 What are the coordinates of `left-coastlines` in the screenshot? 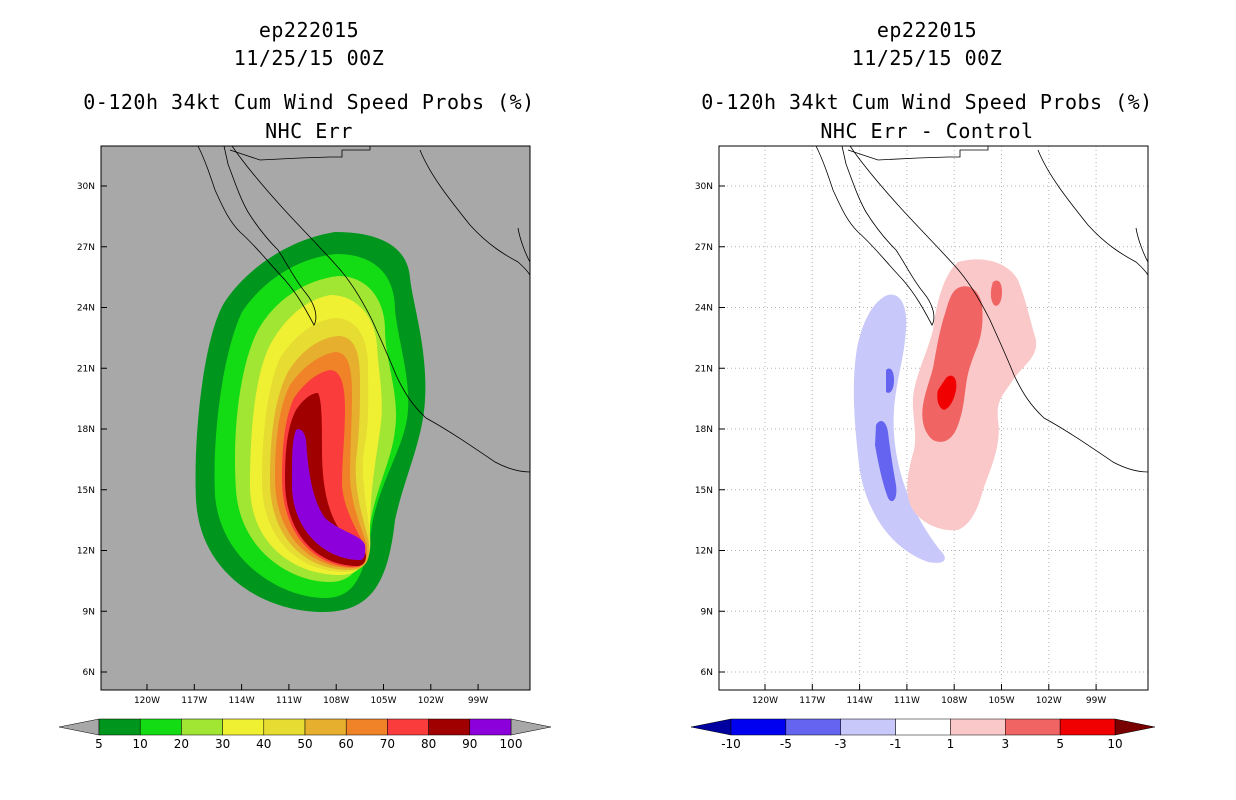 It's located at (364, 309).